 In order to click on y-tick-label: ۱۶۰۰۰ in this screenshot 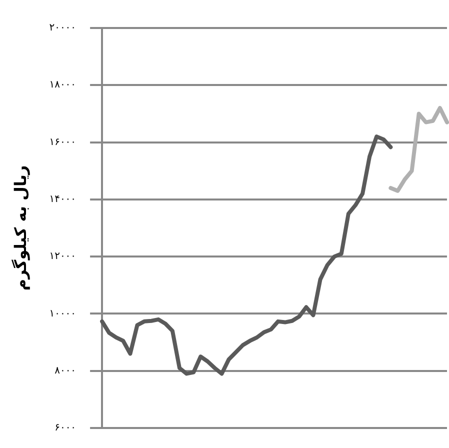, I will do `click(62, 142)`.